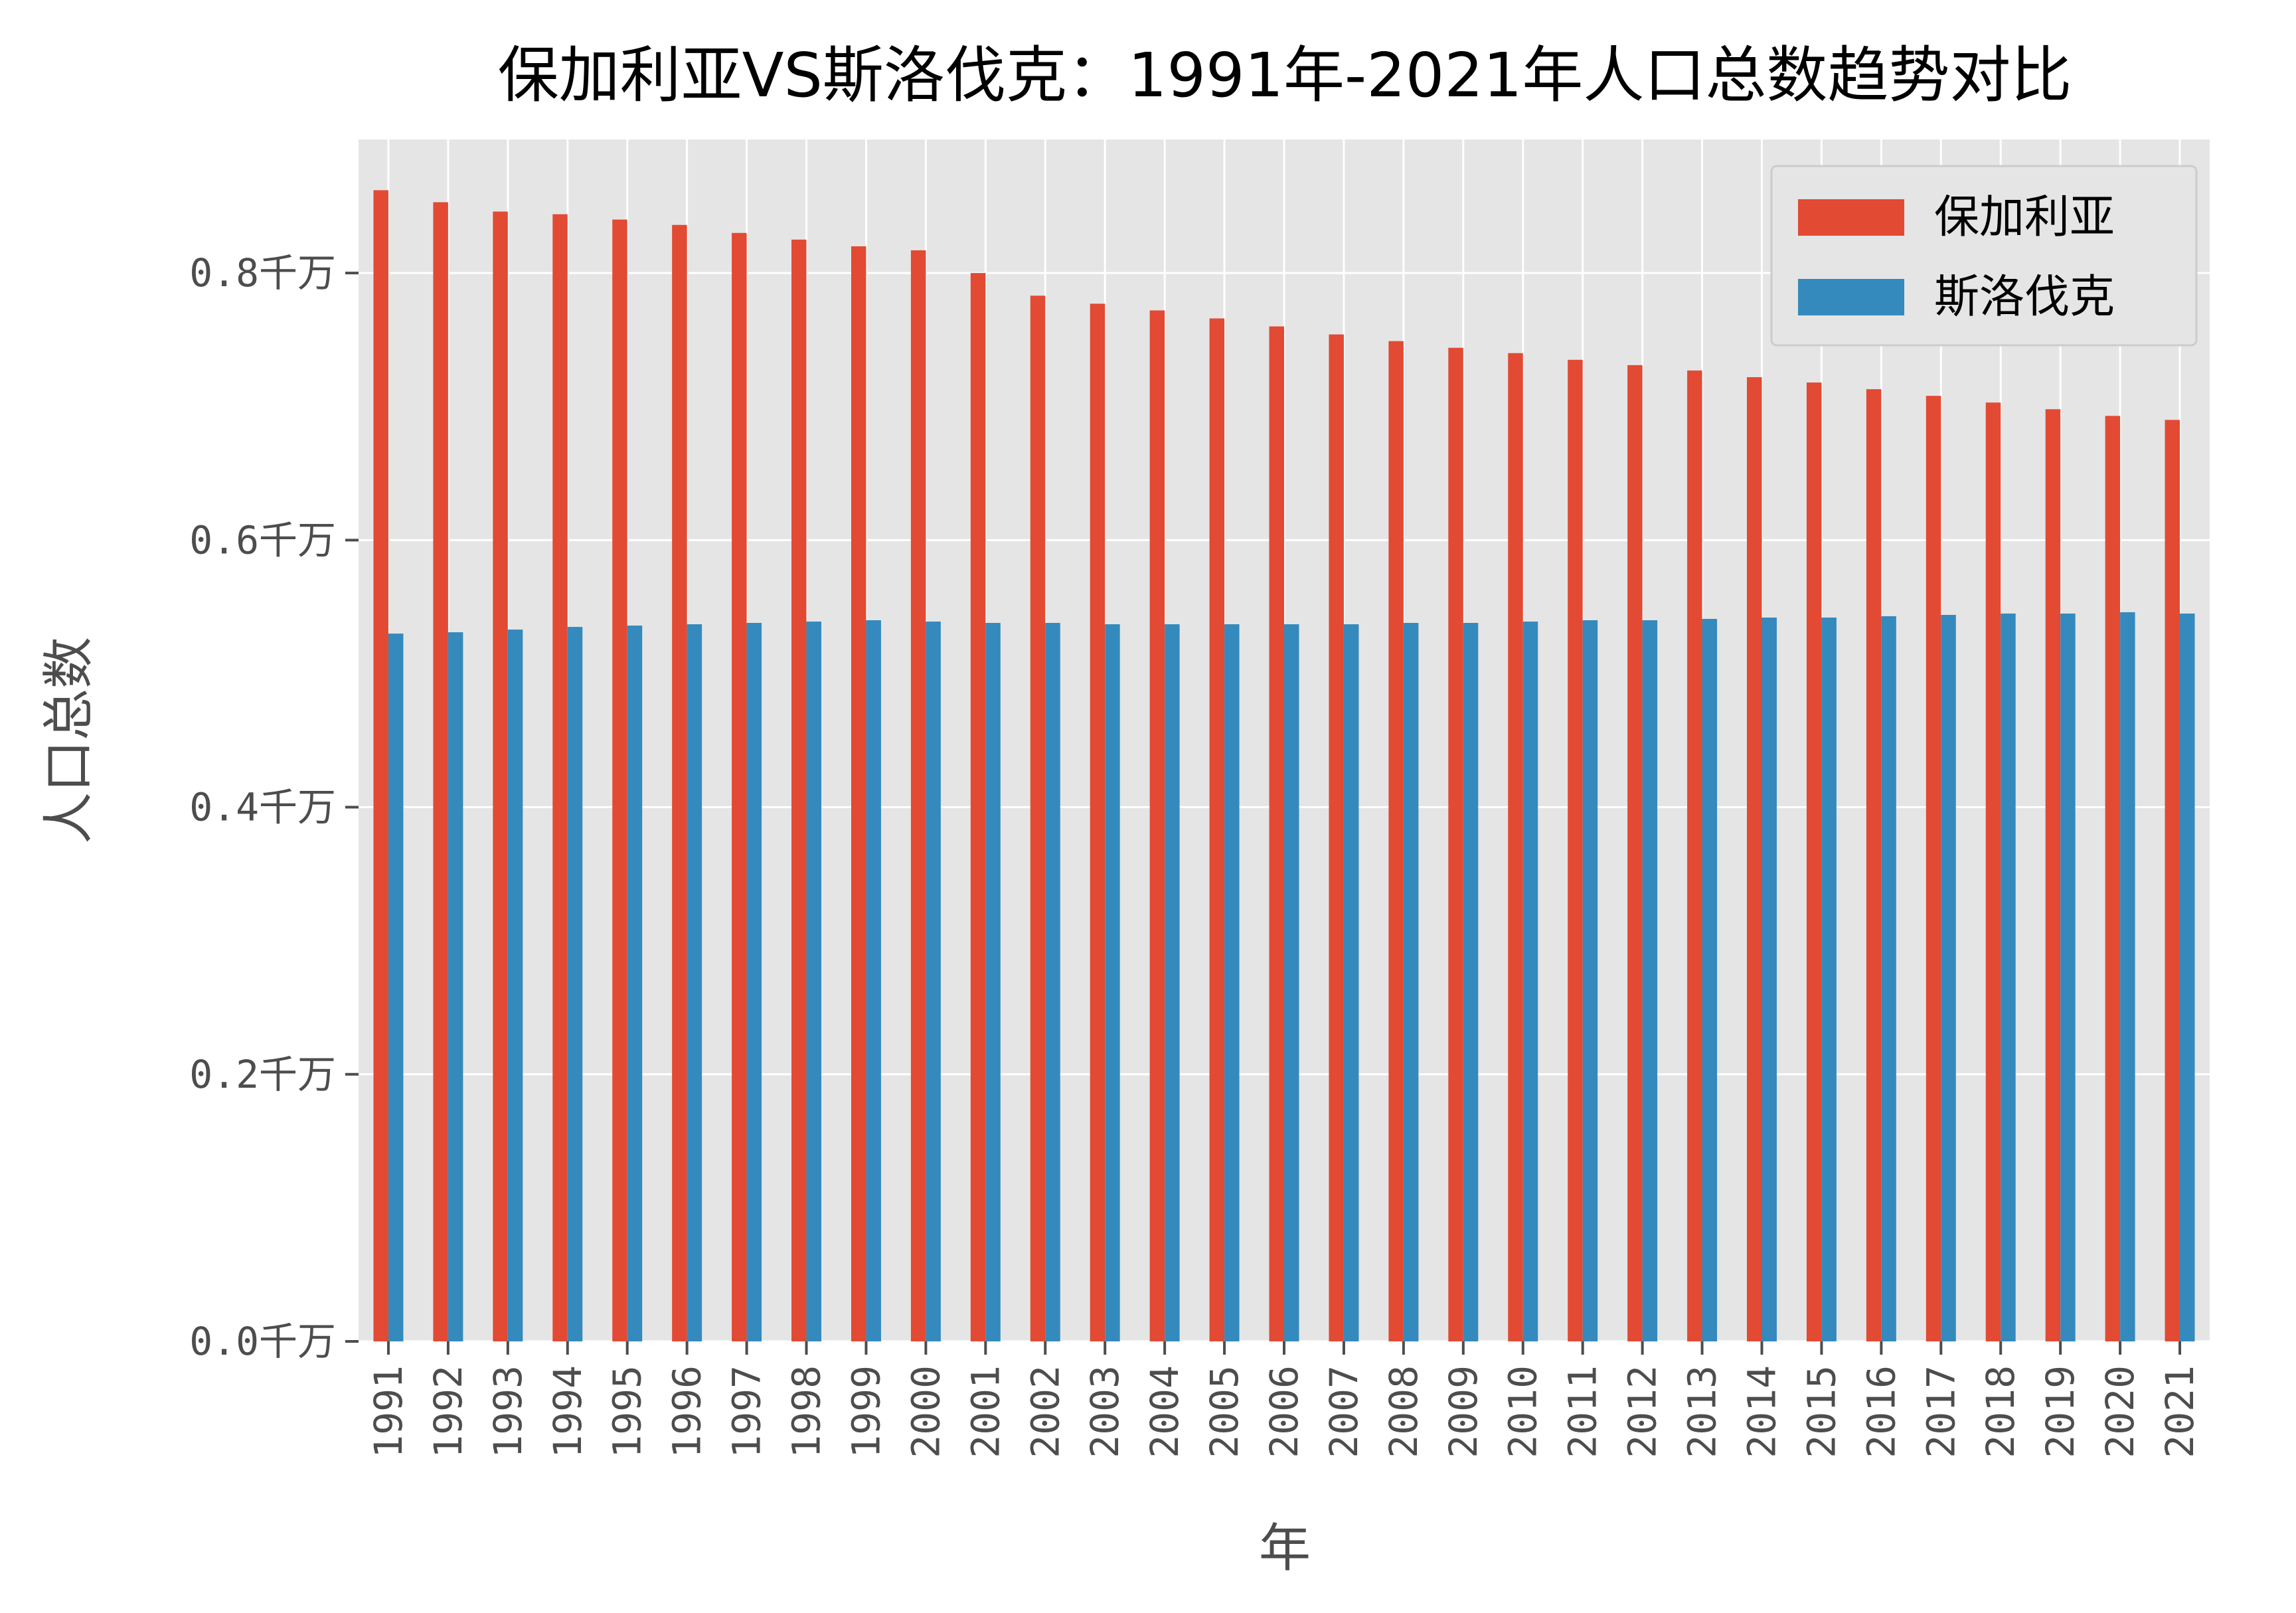 This screenshot has width=2296, height=1613. What do you see at coordinates (2127, 976) in the screenshot?
I see `bar-slovakia-2020` at bounding box center [2127, 976].